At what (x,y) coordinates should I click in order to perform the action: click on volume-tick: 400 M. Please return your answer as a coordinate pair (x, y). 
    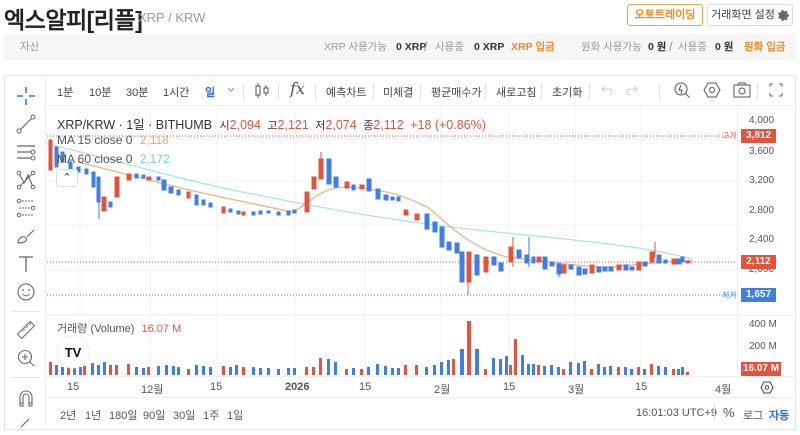
    Looking at the image, I should click on (763, 324).